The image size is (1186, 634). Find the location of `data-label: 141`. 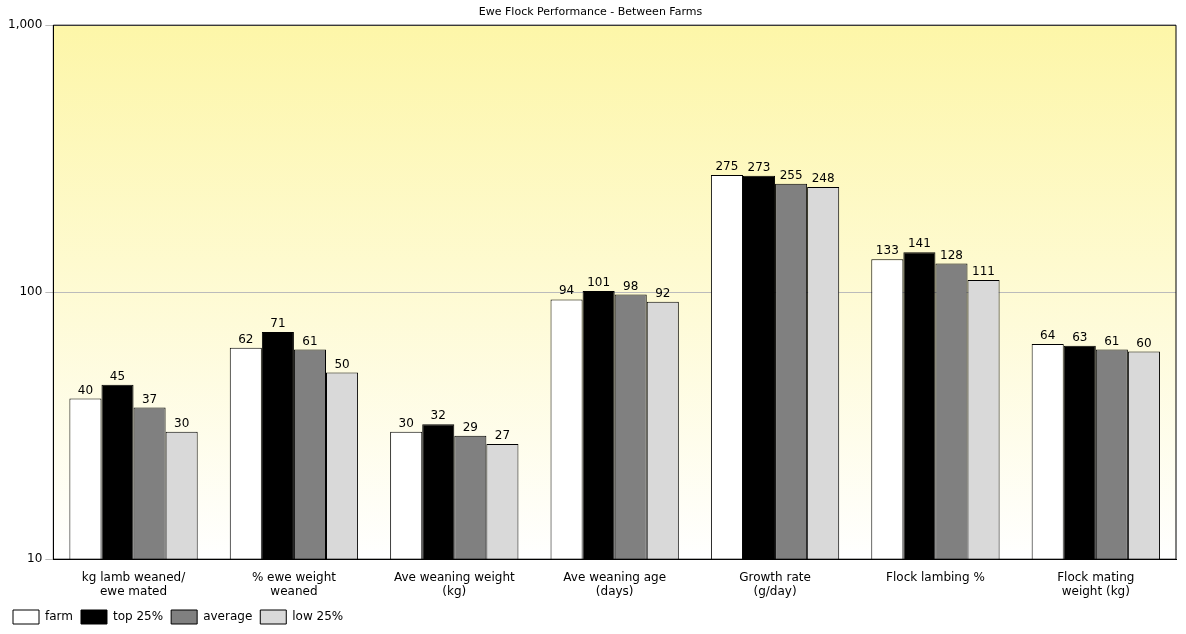

data-label: 141 is located at coordinates (919, 243).